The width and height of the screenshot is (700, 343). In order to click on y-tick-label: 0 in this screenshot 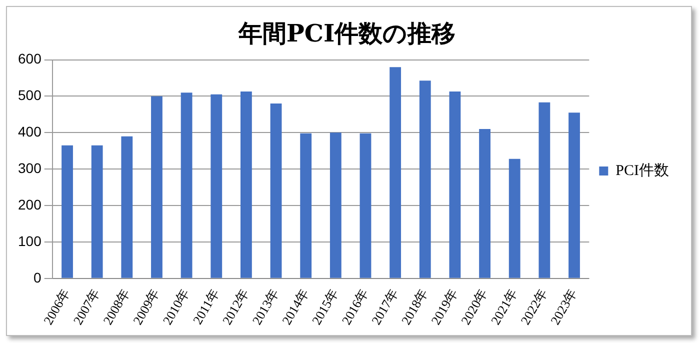, I will do `click(38, 277)`.